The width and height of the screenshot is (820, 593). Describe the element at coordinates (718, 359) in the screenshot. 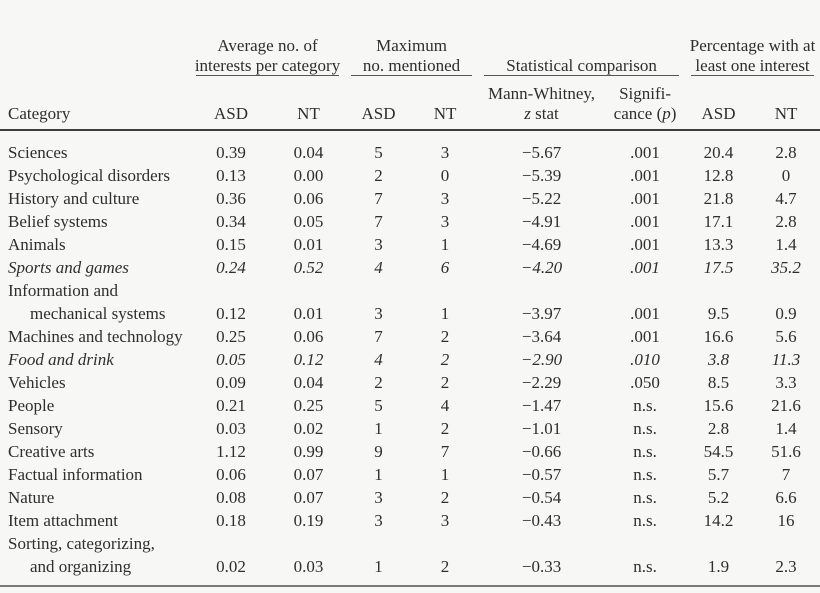

I see `cell-pct-asd: 3.8` at that location.